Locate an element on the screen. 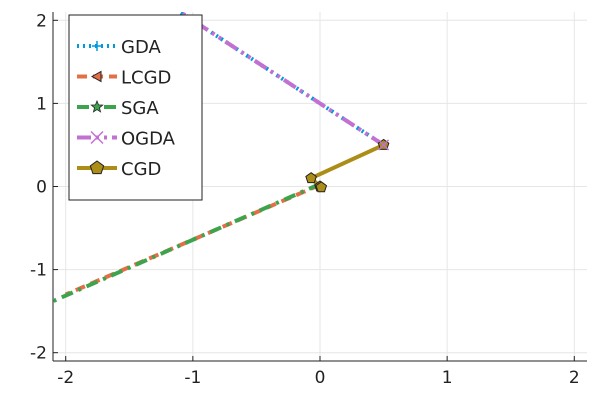 The width and height of the screenshot is (600, 400). legend-marker-ogda is located at coordinates (97, 137).